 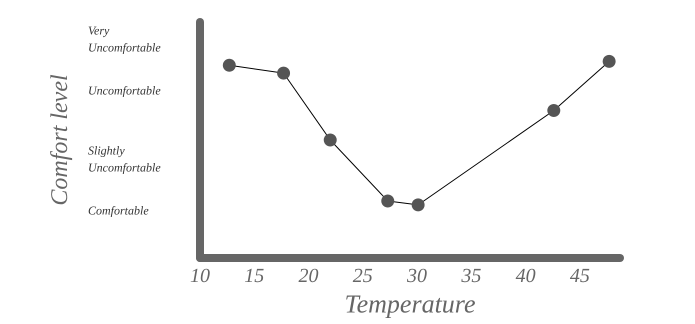 I want to click on x-tick-label: 40, so click(x=526, y=276).